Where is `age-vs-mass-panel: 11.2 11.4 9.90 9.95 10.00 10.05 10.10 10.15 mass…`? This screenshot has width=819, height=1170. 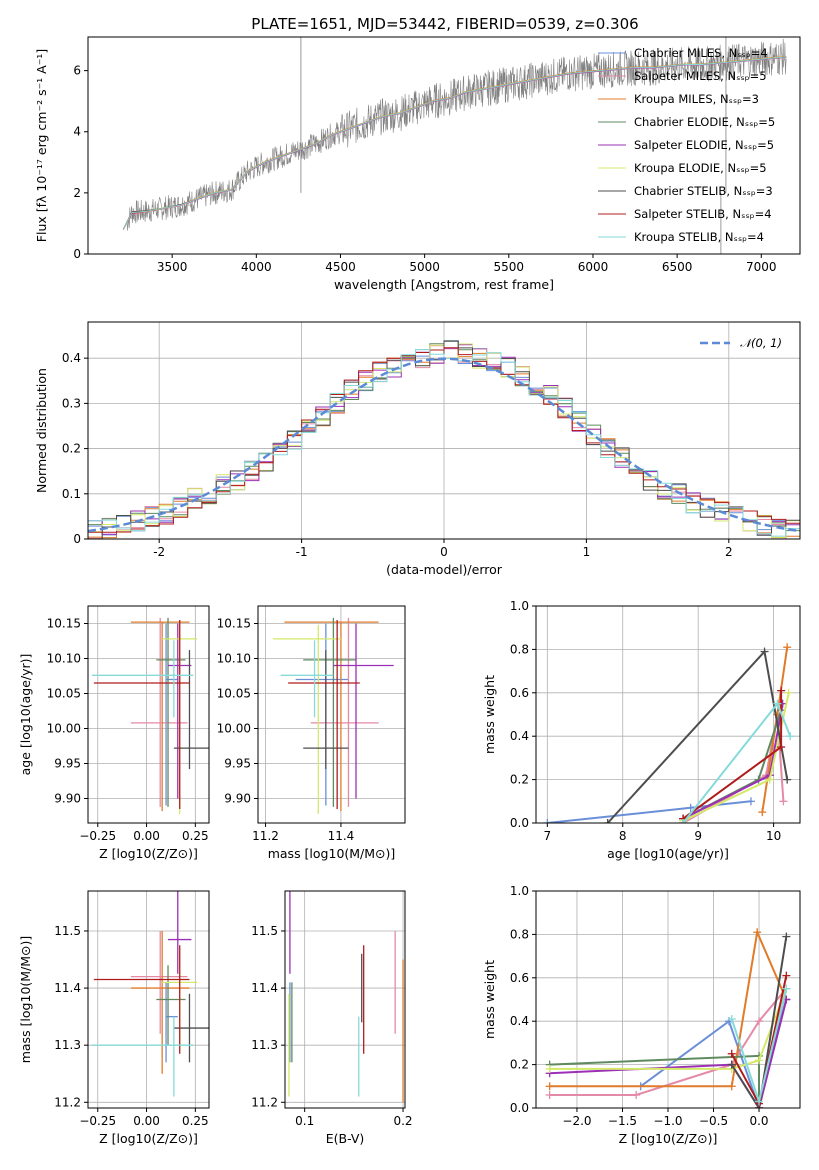
age-vs-mass-panel: 11.2 11.4 9.90 9.95 10.00 10.05 10.10 10.15 mass… is located at coordinates (311, 733).